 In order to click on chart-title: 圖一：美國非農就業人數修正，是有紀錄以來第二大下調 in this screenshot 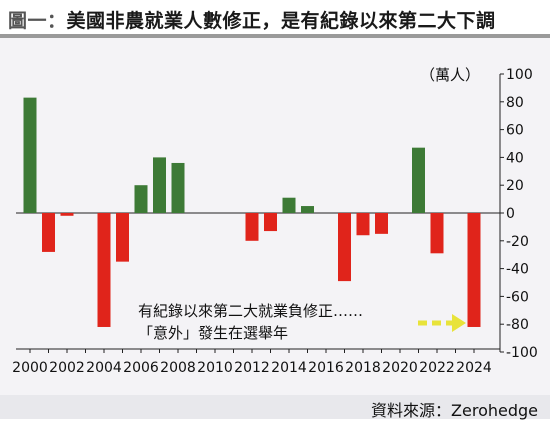, I will do `click(252, 19)`.